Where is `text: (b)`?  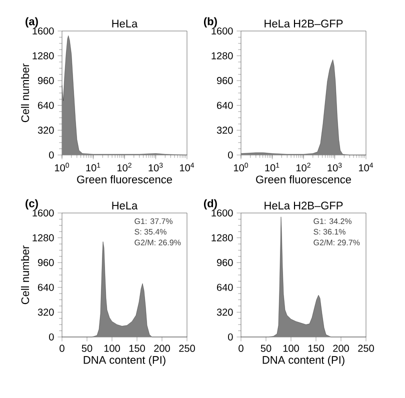
text: (b) is located at coordinates (210, 22).